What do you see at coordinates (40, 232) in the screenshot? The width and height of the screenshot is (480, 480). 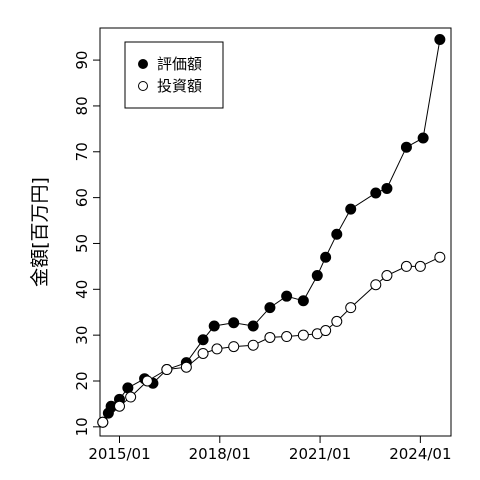 I see `y-axis-title: 金額[百万円]` at bounding box center [40, 232].